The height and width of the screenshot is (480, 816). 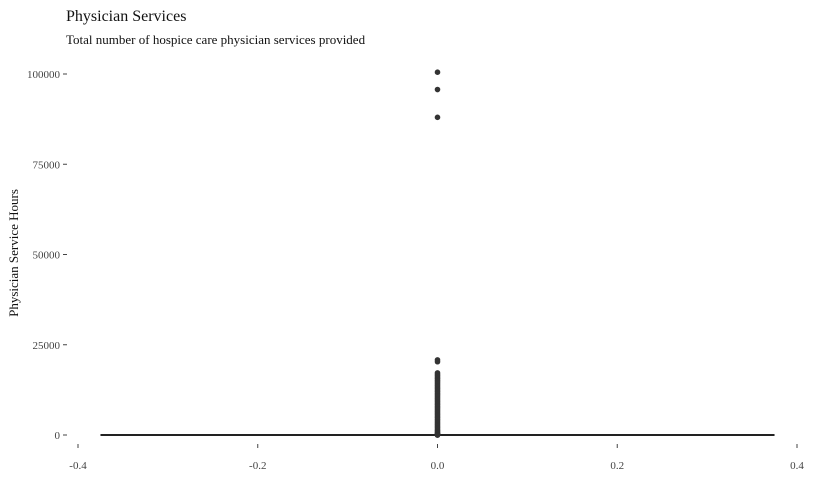 I want to click on x-tick-label: -0.4, so click(x=78, y=466).